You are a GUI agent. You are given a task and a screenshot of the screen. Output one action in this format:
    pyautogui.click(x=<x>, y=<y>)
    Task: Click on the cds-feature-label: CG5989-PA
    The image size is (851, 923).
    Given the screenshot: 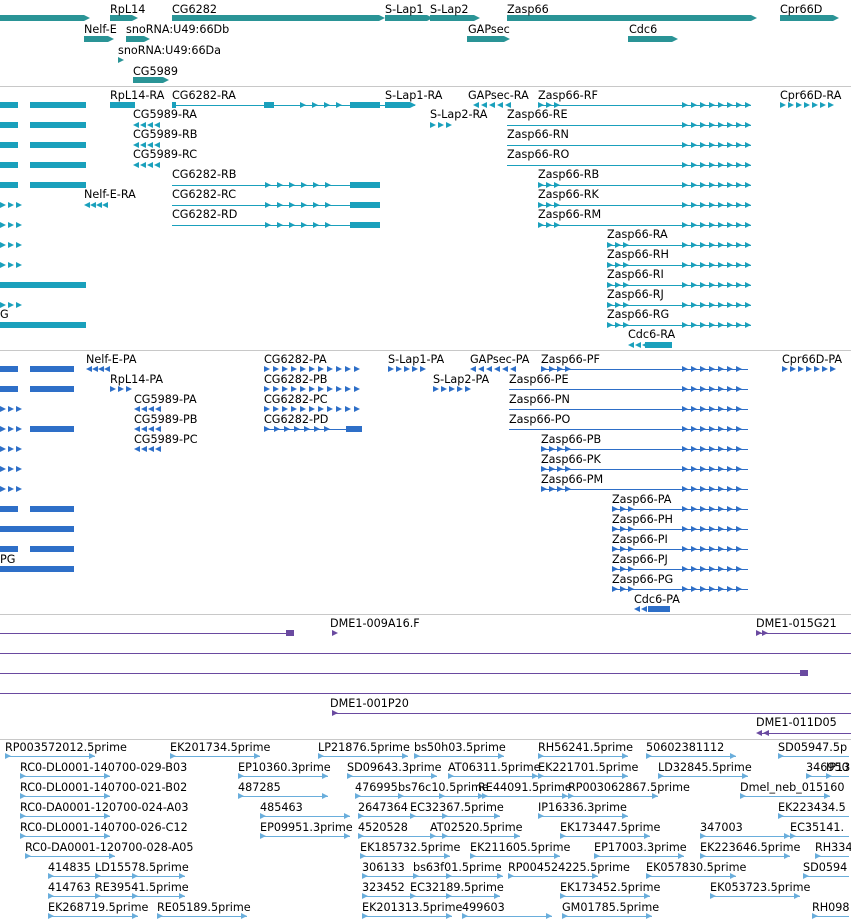 What is the action you would take?
    pyautogui.click(x=165, y=399)
    